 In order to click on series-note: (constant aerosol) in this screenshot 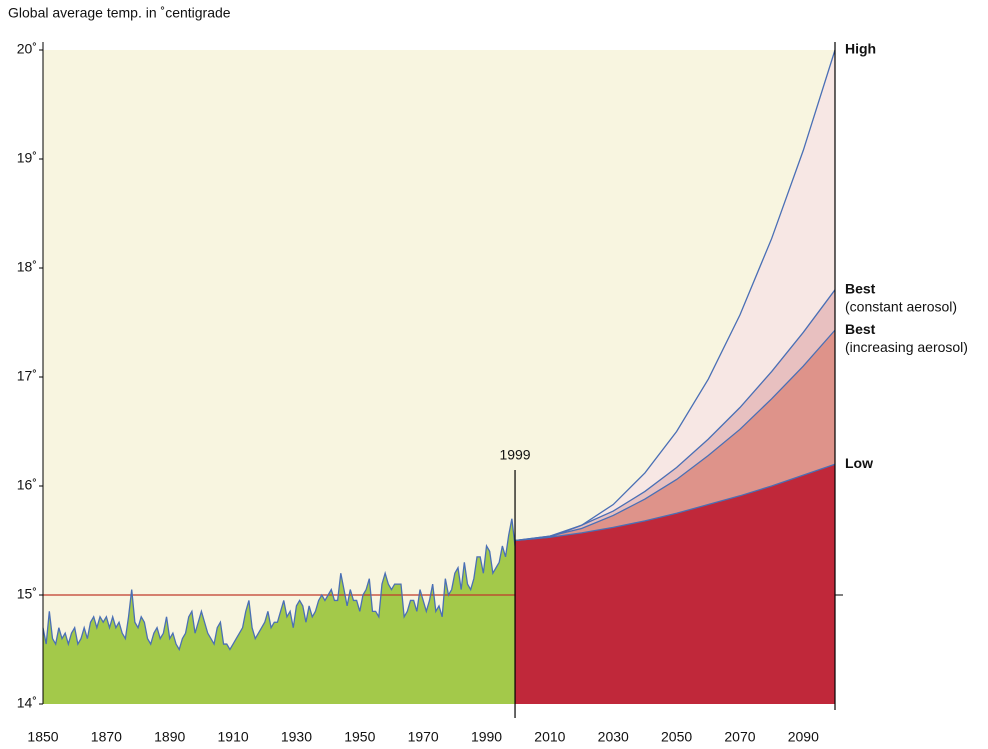, I will do `click(901, 307)`.